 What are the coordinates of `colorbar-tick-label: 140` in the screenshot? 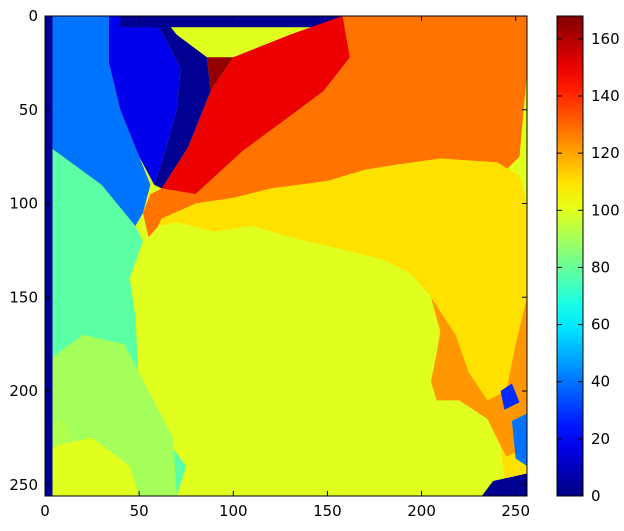 It's located at (605, 96).